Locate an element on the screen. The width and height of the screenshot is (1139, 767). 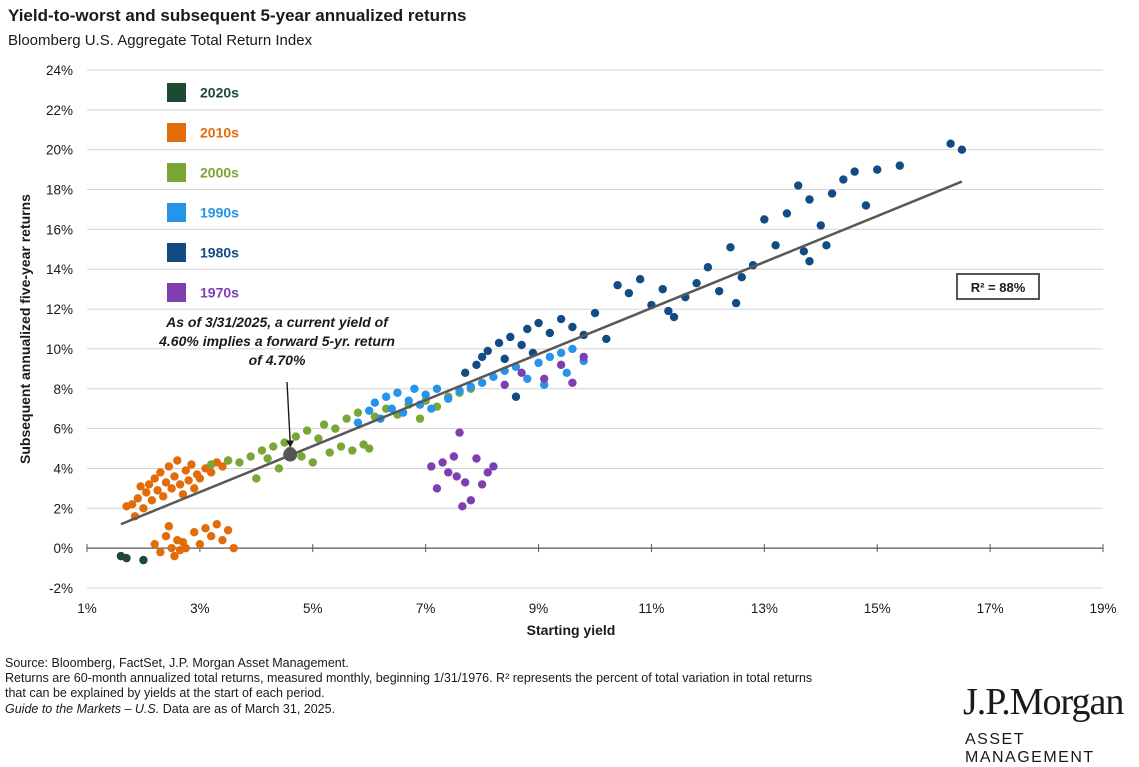
x-tick-label: 7% is located at coordinates (426, 608).